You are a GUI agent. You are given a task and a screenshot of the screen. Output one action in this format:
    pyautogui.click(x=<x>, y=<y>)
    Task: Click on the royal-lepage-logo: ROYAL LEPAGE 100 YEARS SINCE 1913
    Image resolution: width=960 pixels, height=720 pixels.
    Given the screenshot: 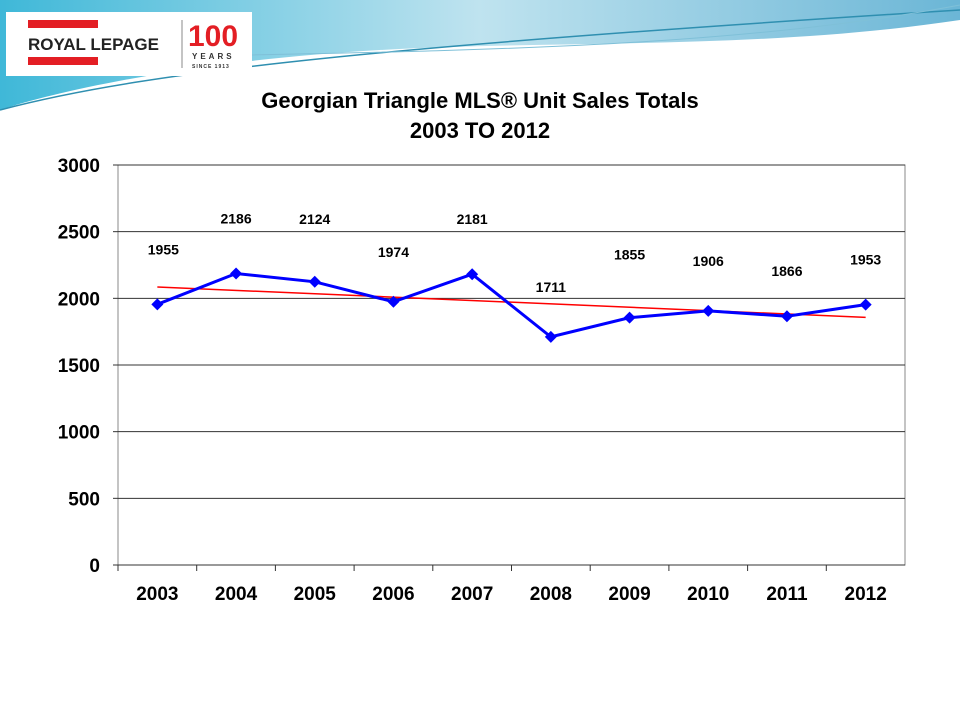 What is the action you would take?
    pyautogui.click(x=129, y=44)
    